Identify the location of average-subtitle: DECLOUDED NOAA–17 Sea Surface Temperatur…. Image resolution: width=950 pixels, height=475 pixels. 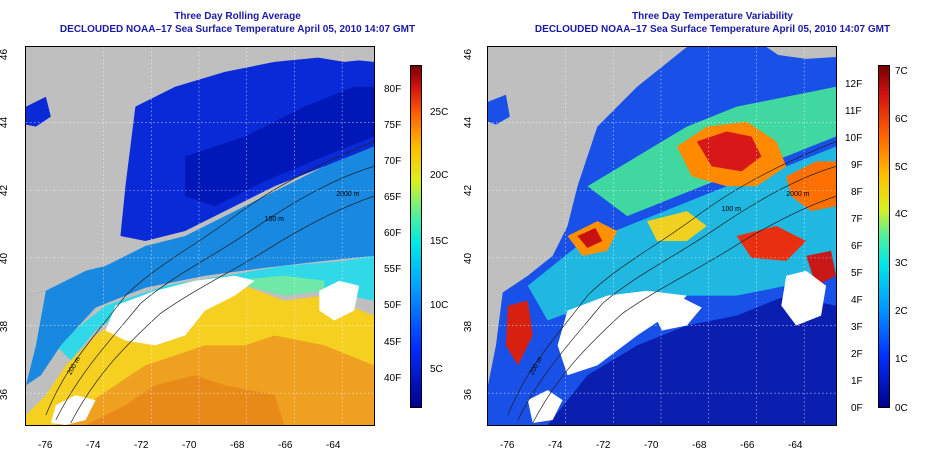
(237, 29).